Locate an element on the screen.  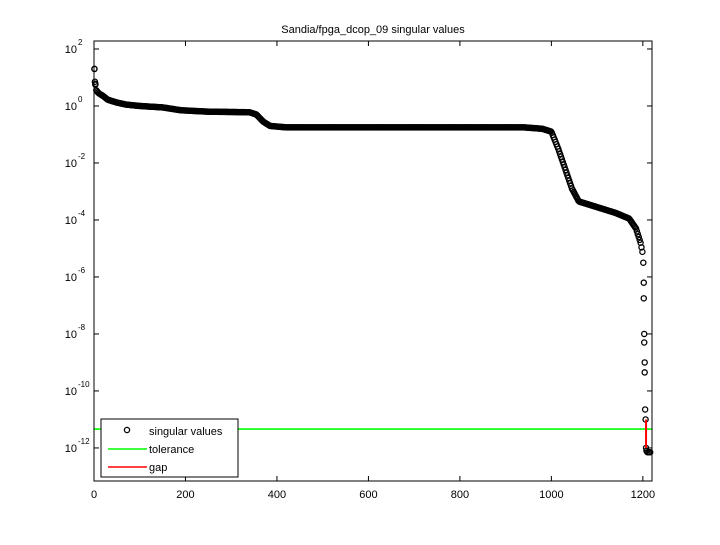
x-tick-label: 0 is located at coordinates (94, 495).